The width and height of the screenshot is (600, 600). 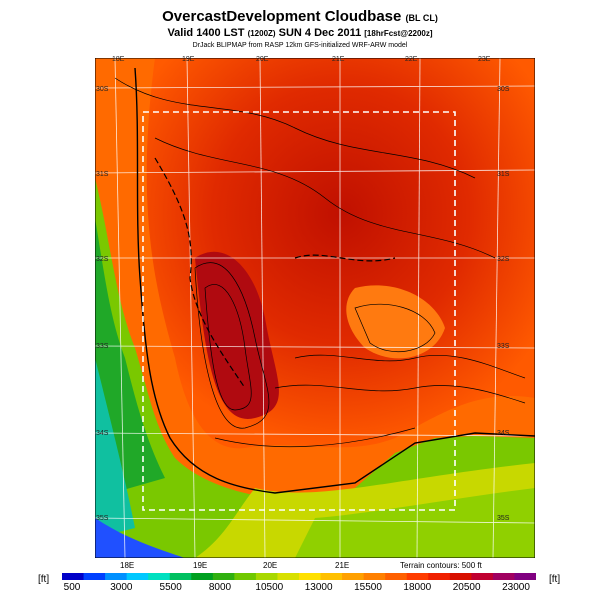 I want to click on colorbar-label: 23000, so click(x=516, y=587).